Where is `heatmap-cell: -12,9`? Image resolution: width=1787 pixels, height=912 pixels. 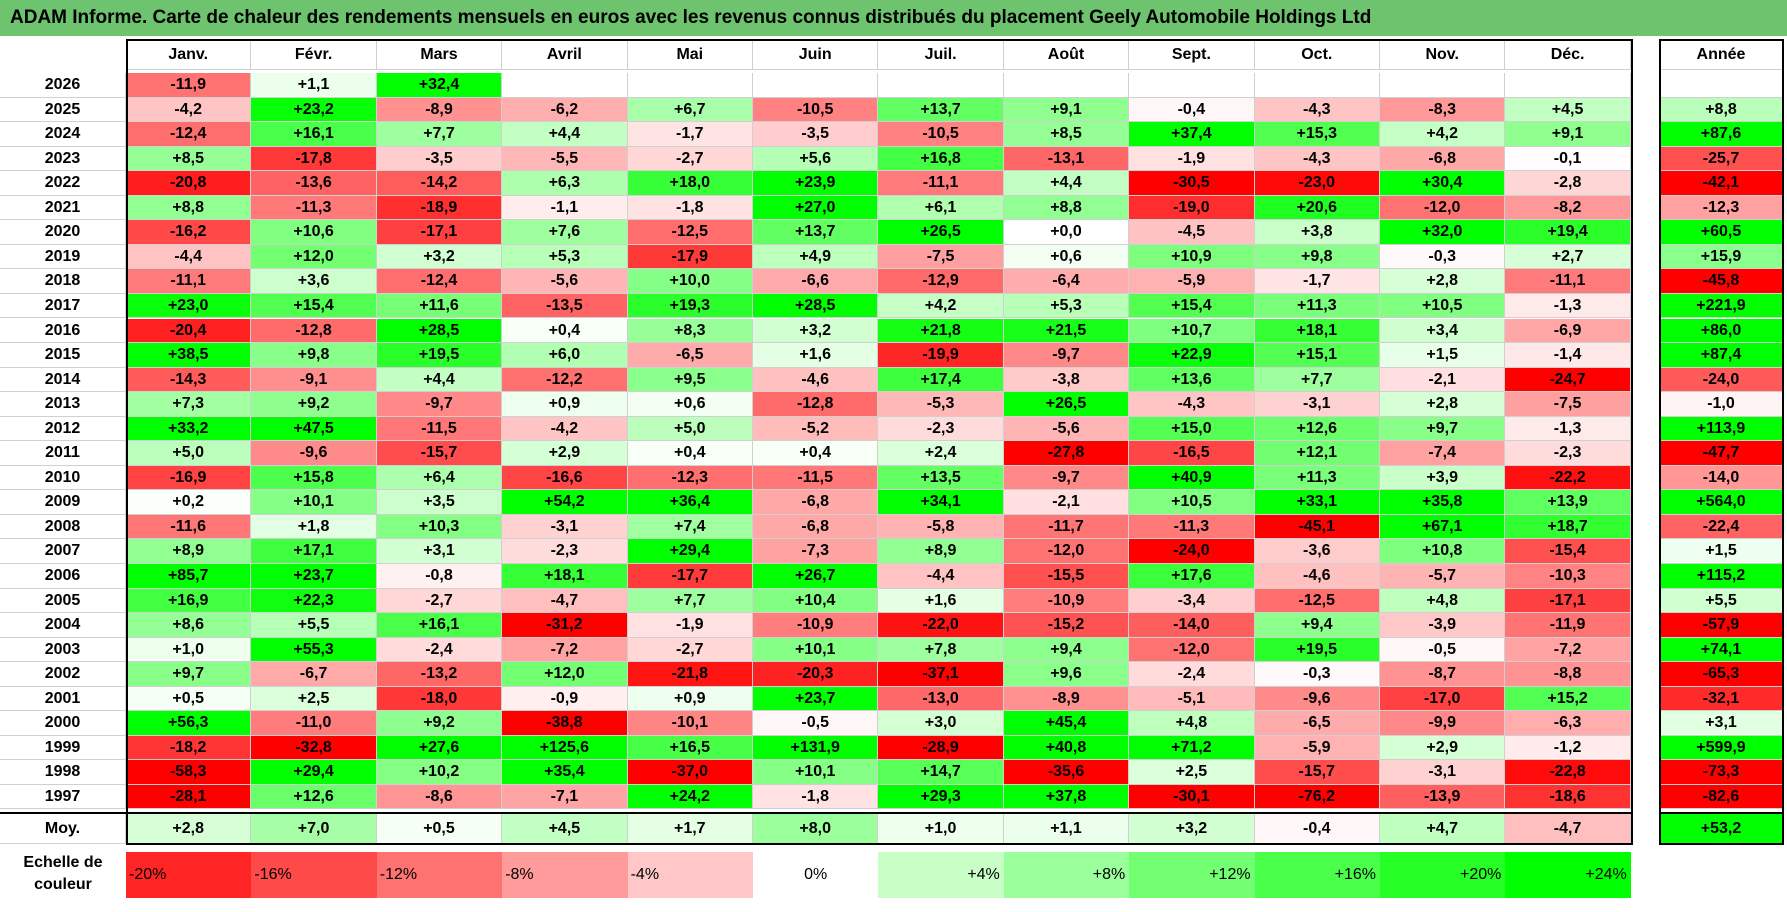
heatmap-cell: -12,9 is located at coordinates (941, 281).